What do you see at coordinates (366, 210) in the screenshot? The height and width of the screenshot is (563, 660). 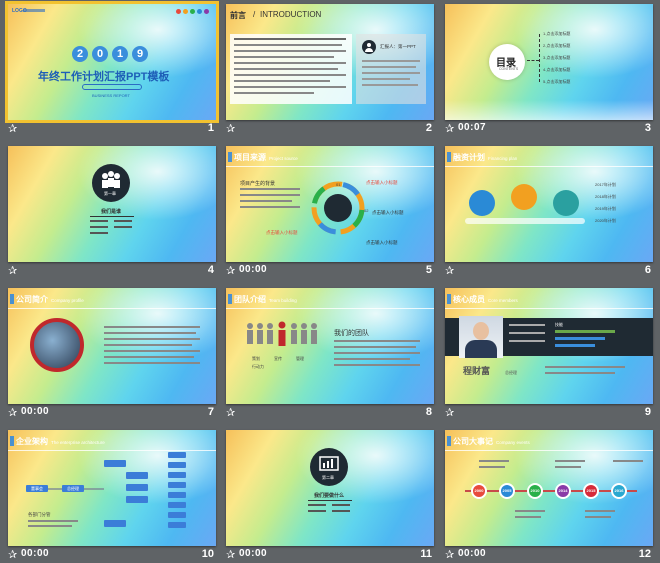 I see `ring-num: 02` at bounding box center [366, 210].